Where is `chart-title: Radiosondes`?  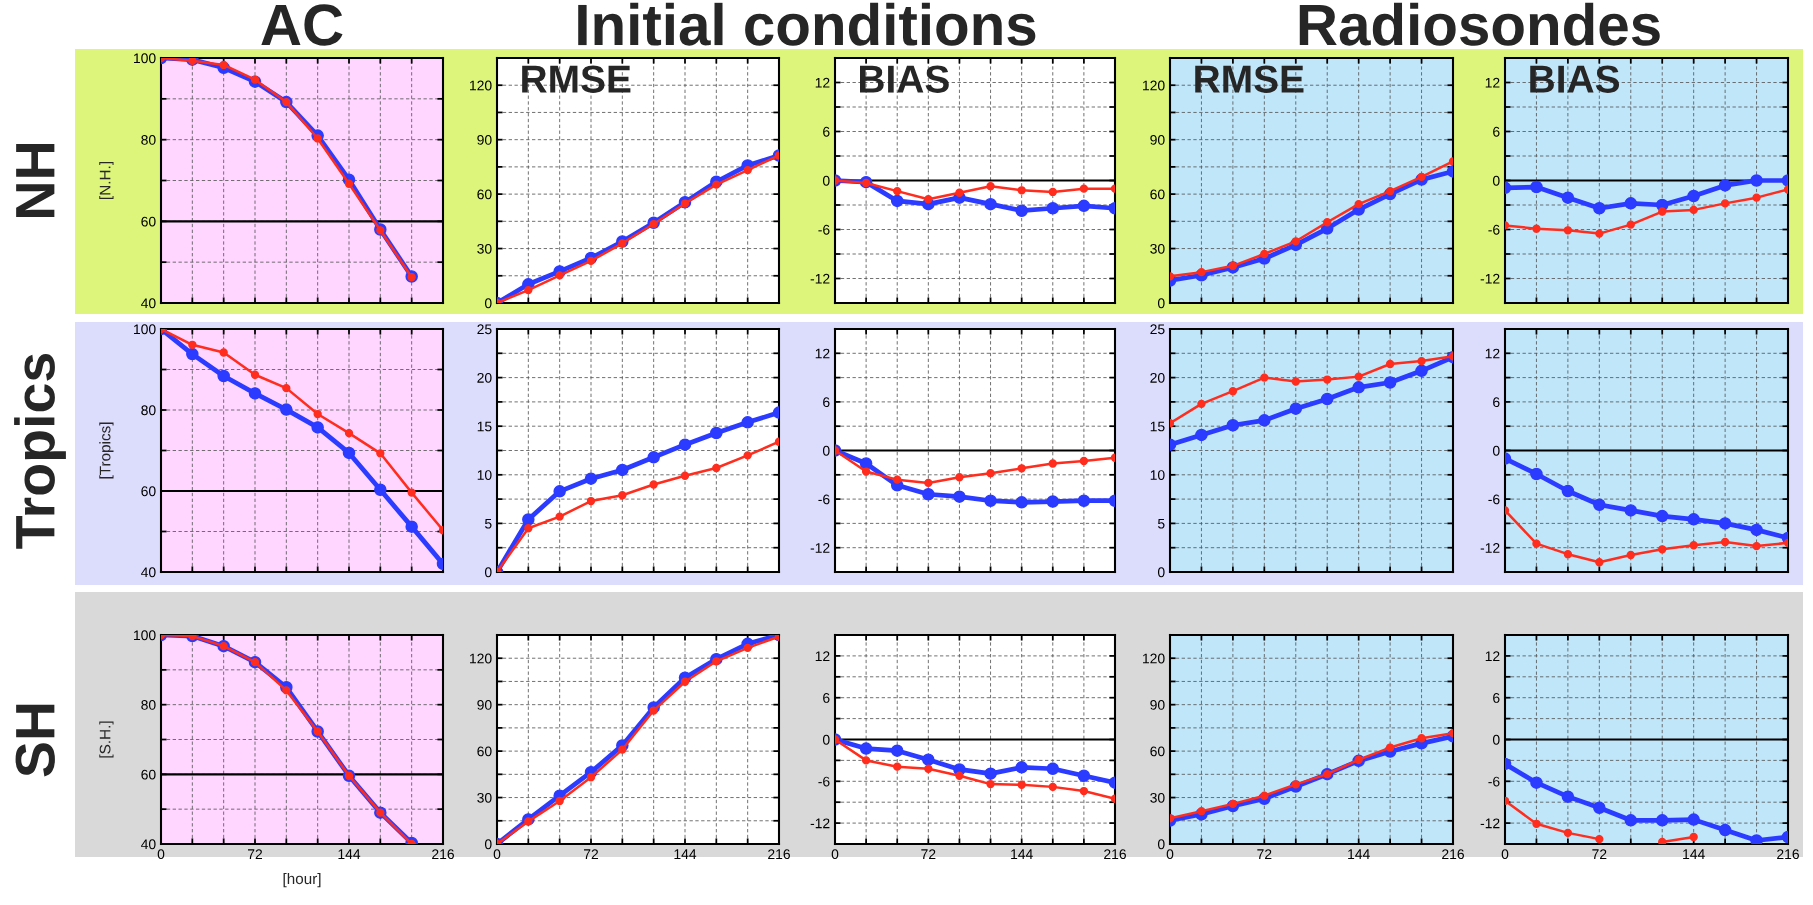
chart-title: Radiosondes is located at coordinates (1479, 24).